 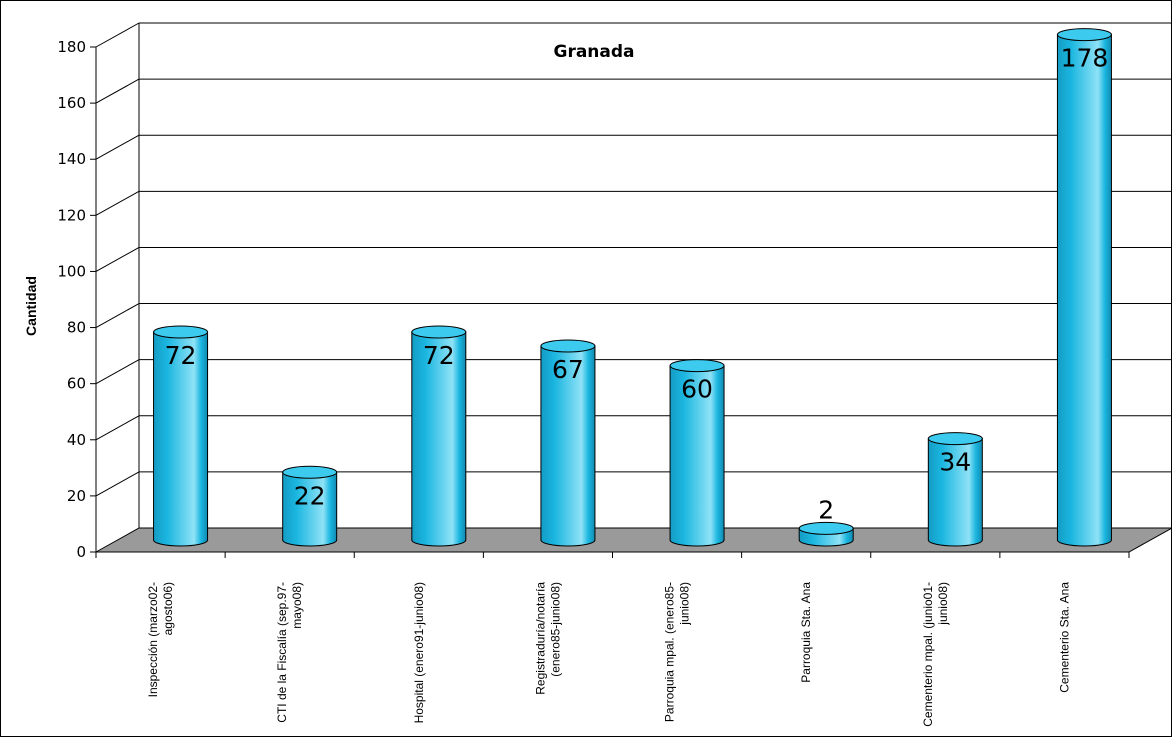 I want to click on data-label: 67, so click(x=568, y=369).